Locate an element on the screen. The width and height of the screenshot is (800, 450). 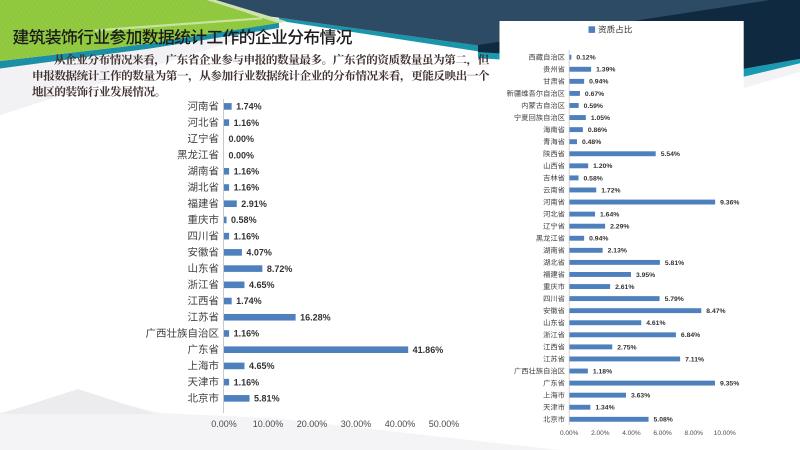
svg-text: 40.00% is located at coordinates (400, 424).